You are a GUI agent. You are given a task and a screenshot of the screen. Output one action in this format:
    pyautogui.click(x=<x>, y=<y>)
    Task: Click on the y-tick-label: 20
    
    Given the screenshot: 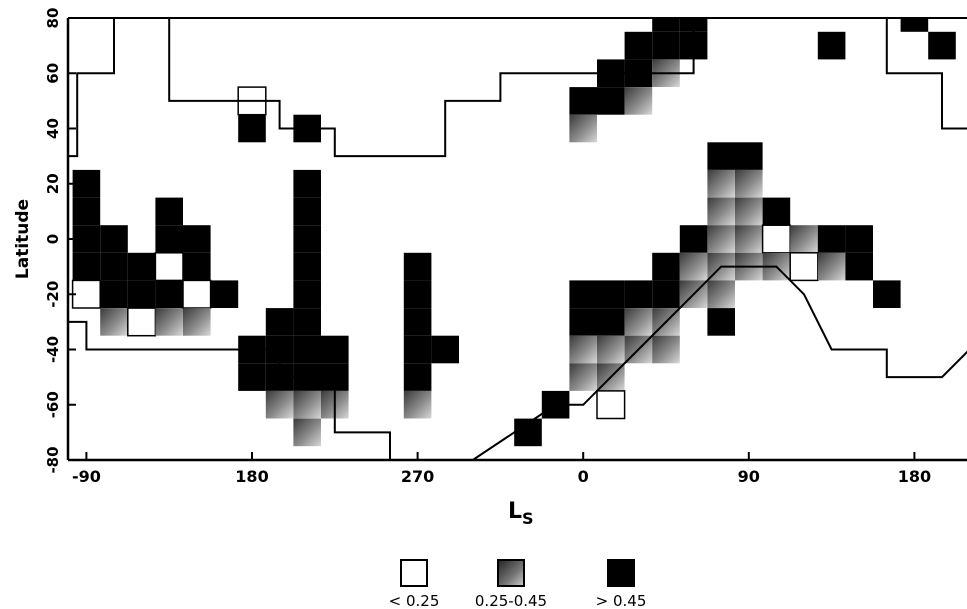 What is the action you would take?
    pyautogui.click(x=53, y=183)
    